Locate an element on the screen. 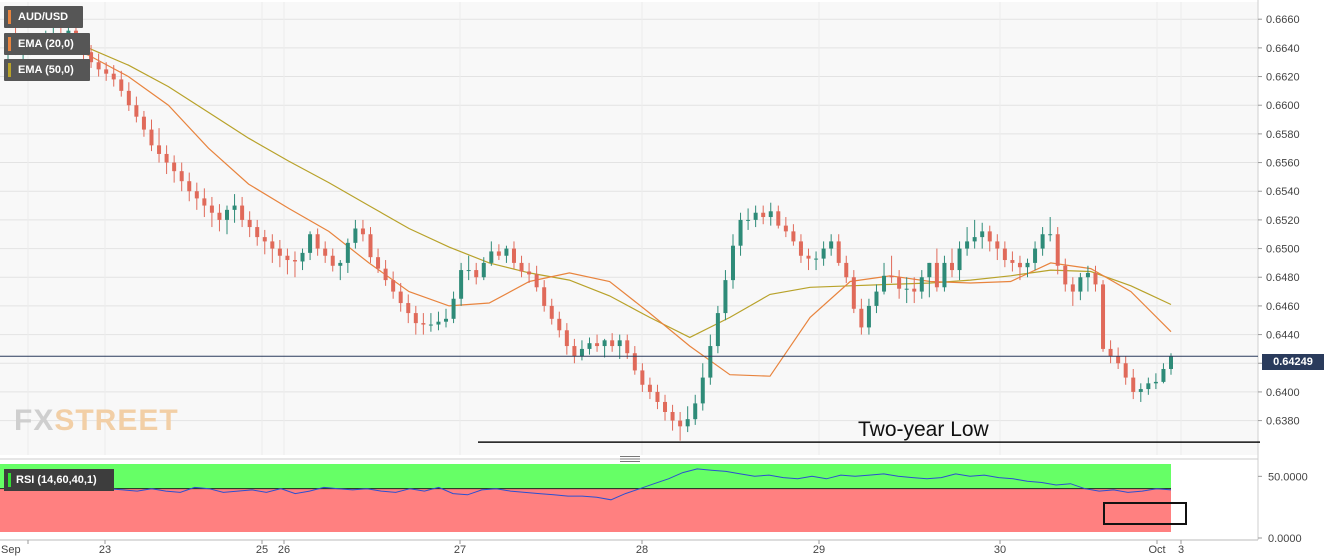  legend-ema20: EMA (20,0) is located at coordinates (47, 44).